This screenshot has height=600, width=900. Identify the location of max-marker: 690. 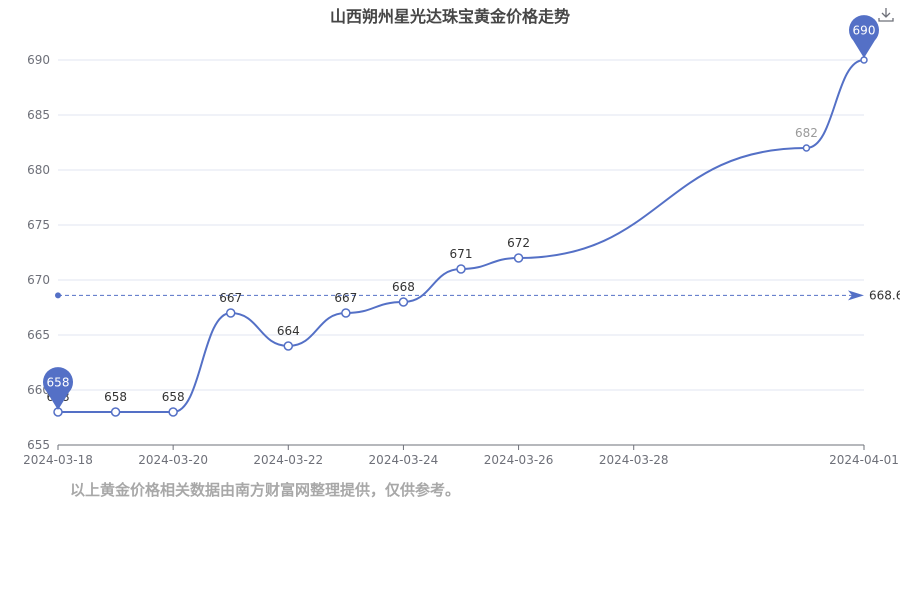
(864, 36).